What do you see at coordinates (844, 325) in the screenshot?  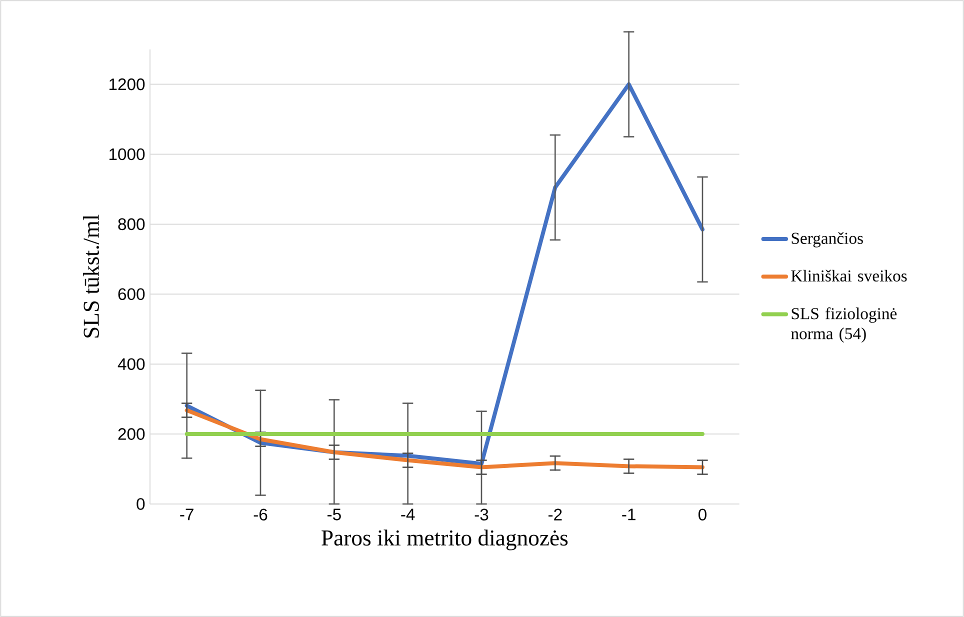 I see `legend-label: SLS fiziologinė norma (54)` at bounding box center [844, 325].